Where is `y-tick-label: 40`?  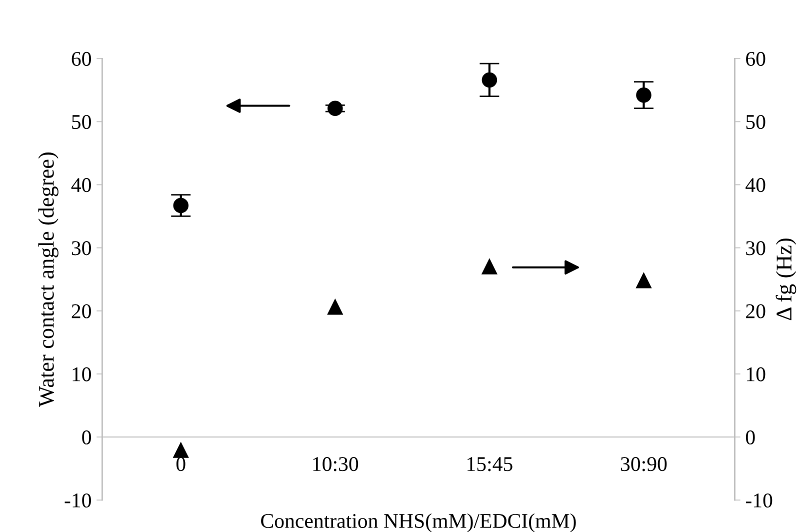 y-tick-label: 40 is located at coordinates (81, 185).